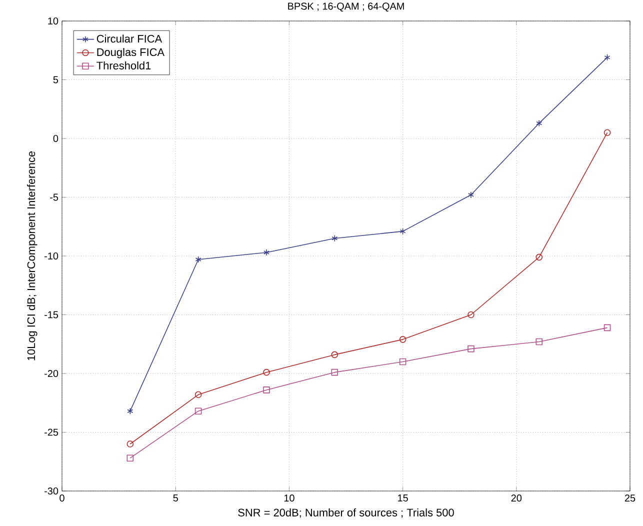 The height and width of the screenshot is (526, 643). Describe the element at coordinates (51, 432) in the screenshot. I see `y-tick-label: -25` at that location.